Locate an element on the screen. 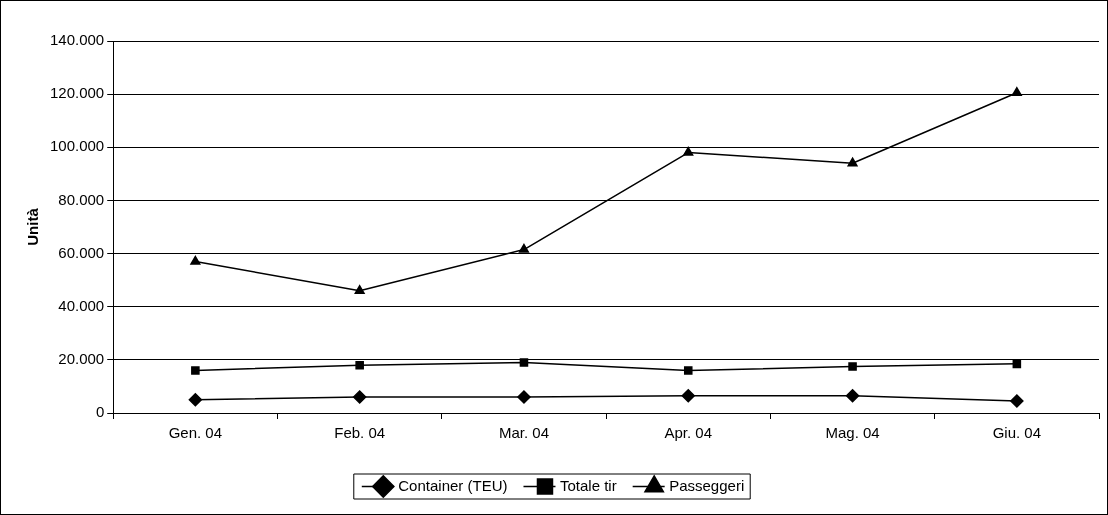 This screenshot has width=1108, height=515. y-tick-label: 80.000 is located at coordinates (81, 199).